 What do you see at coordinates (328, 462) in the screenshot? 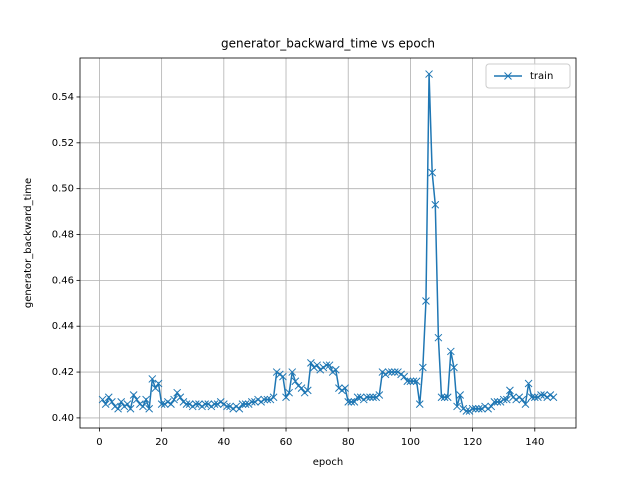
I see `x-axis-label: epoch` at bounding box center [328, 462].